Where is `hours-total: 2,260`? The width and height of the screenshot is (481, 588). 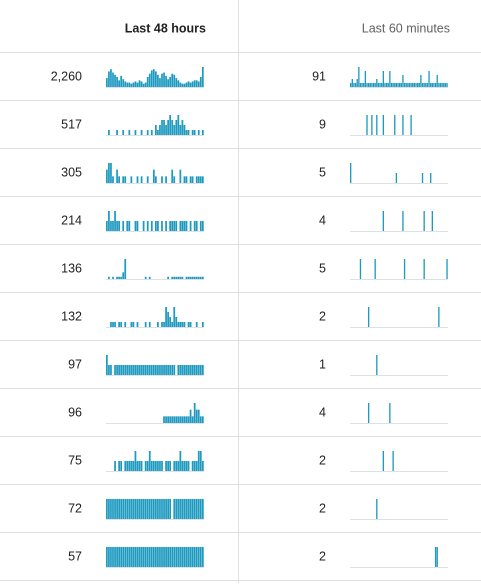
hours-total: 2,260 is located at coordinates (66, 76).